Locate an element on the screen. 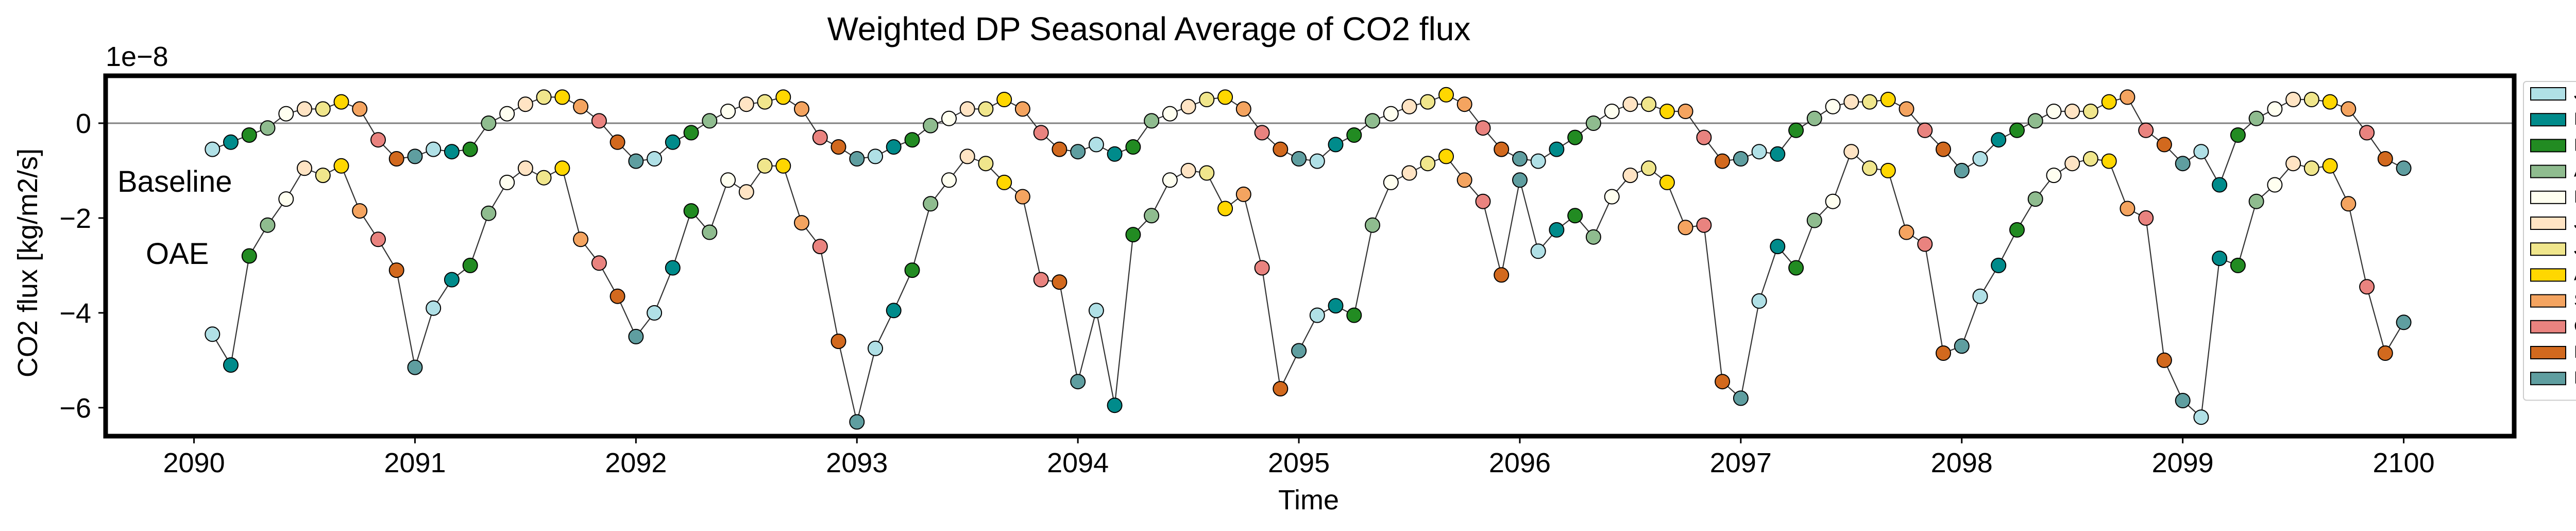 This screenshot has height=531, width=2576. legend-label: Apr is located at coordinates (2575, 171).